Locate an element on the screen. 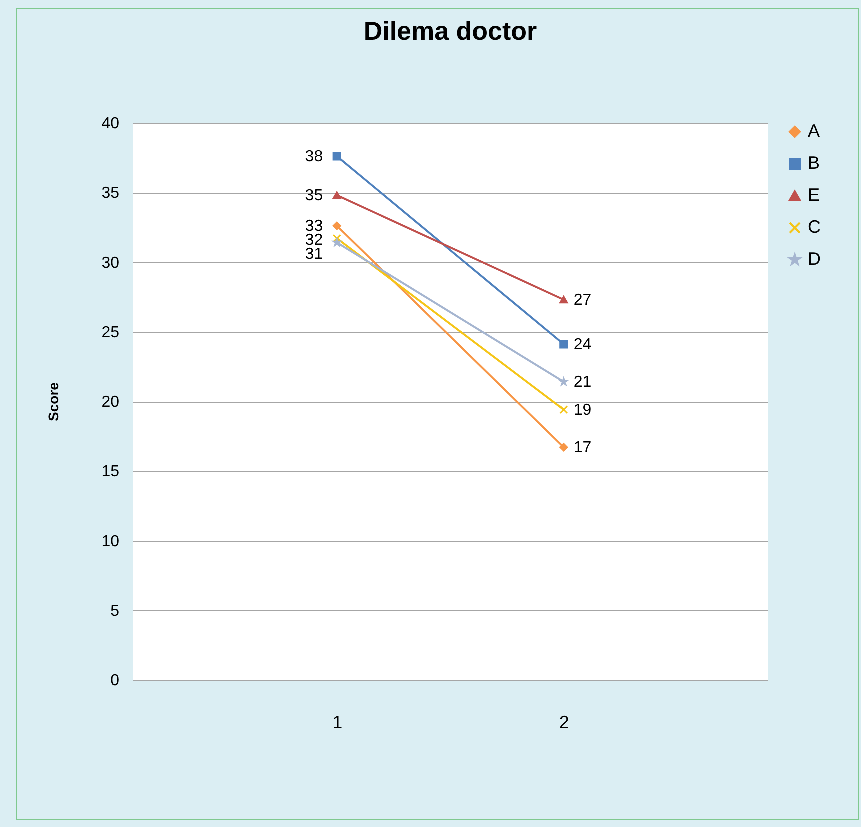 The image size is (861, 827). y-tick-label: 15 is located at coordinates (111, 472).